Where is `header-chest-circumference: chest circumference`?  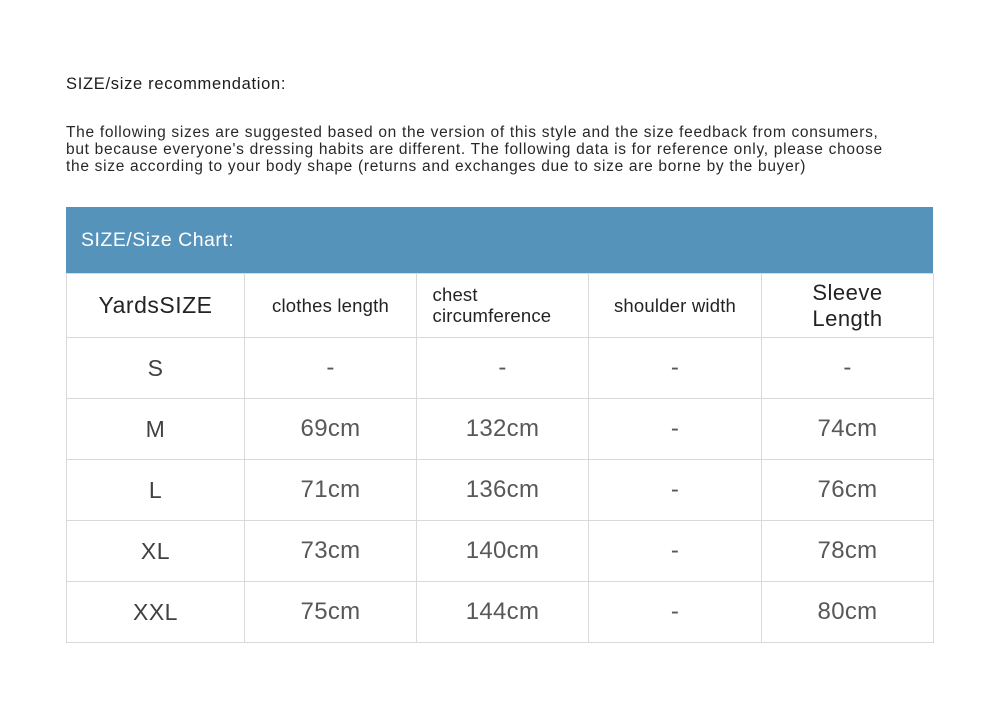
header-chest-circumference: chest circumference is located at coordinates (502, 305).